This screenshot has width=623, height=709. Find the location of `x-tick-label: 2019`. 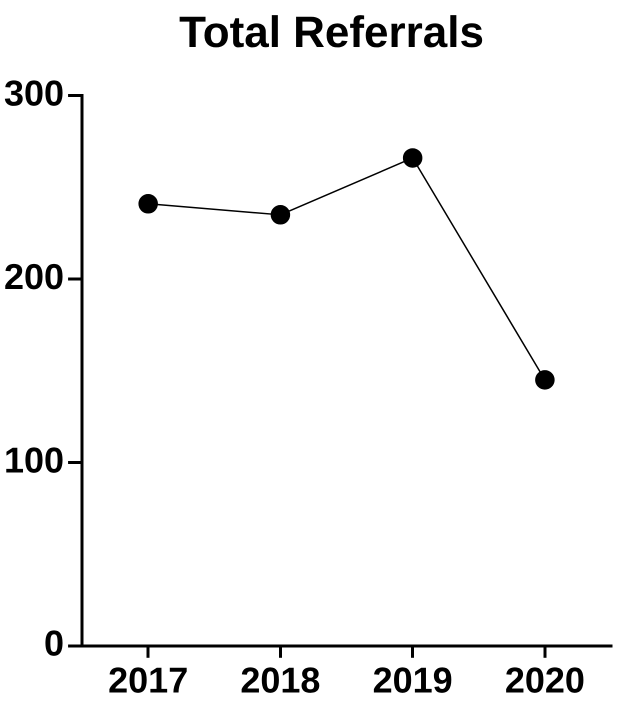

x-tick-label: 2019 is located at coordinates (412, 679).